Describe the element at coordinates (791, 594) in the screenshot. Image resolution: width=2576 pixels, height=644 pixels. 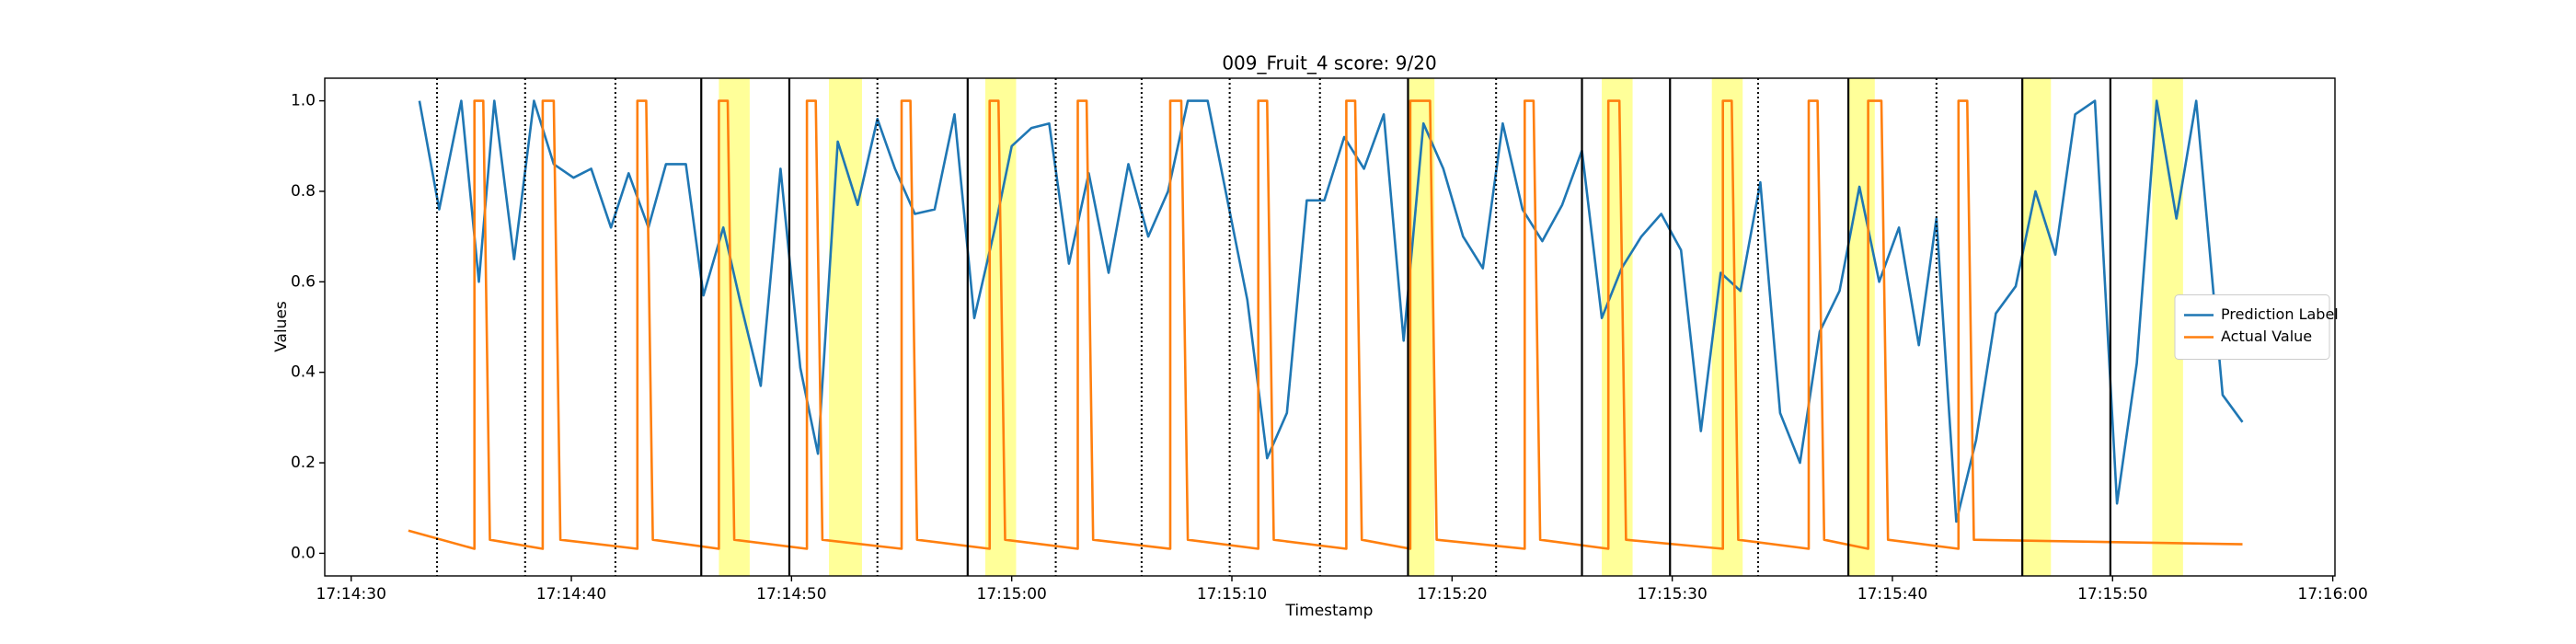
I see `x-tick-label: 17:14:50` at that location.